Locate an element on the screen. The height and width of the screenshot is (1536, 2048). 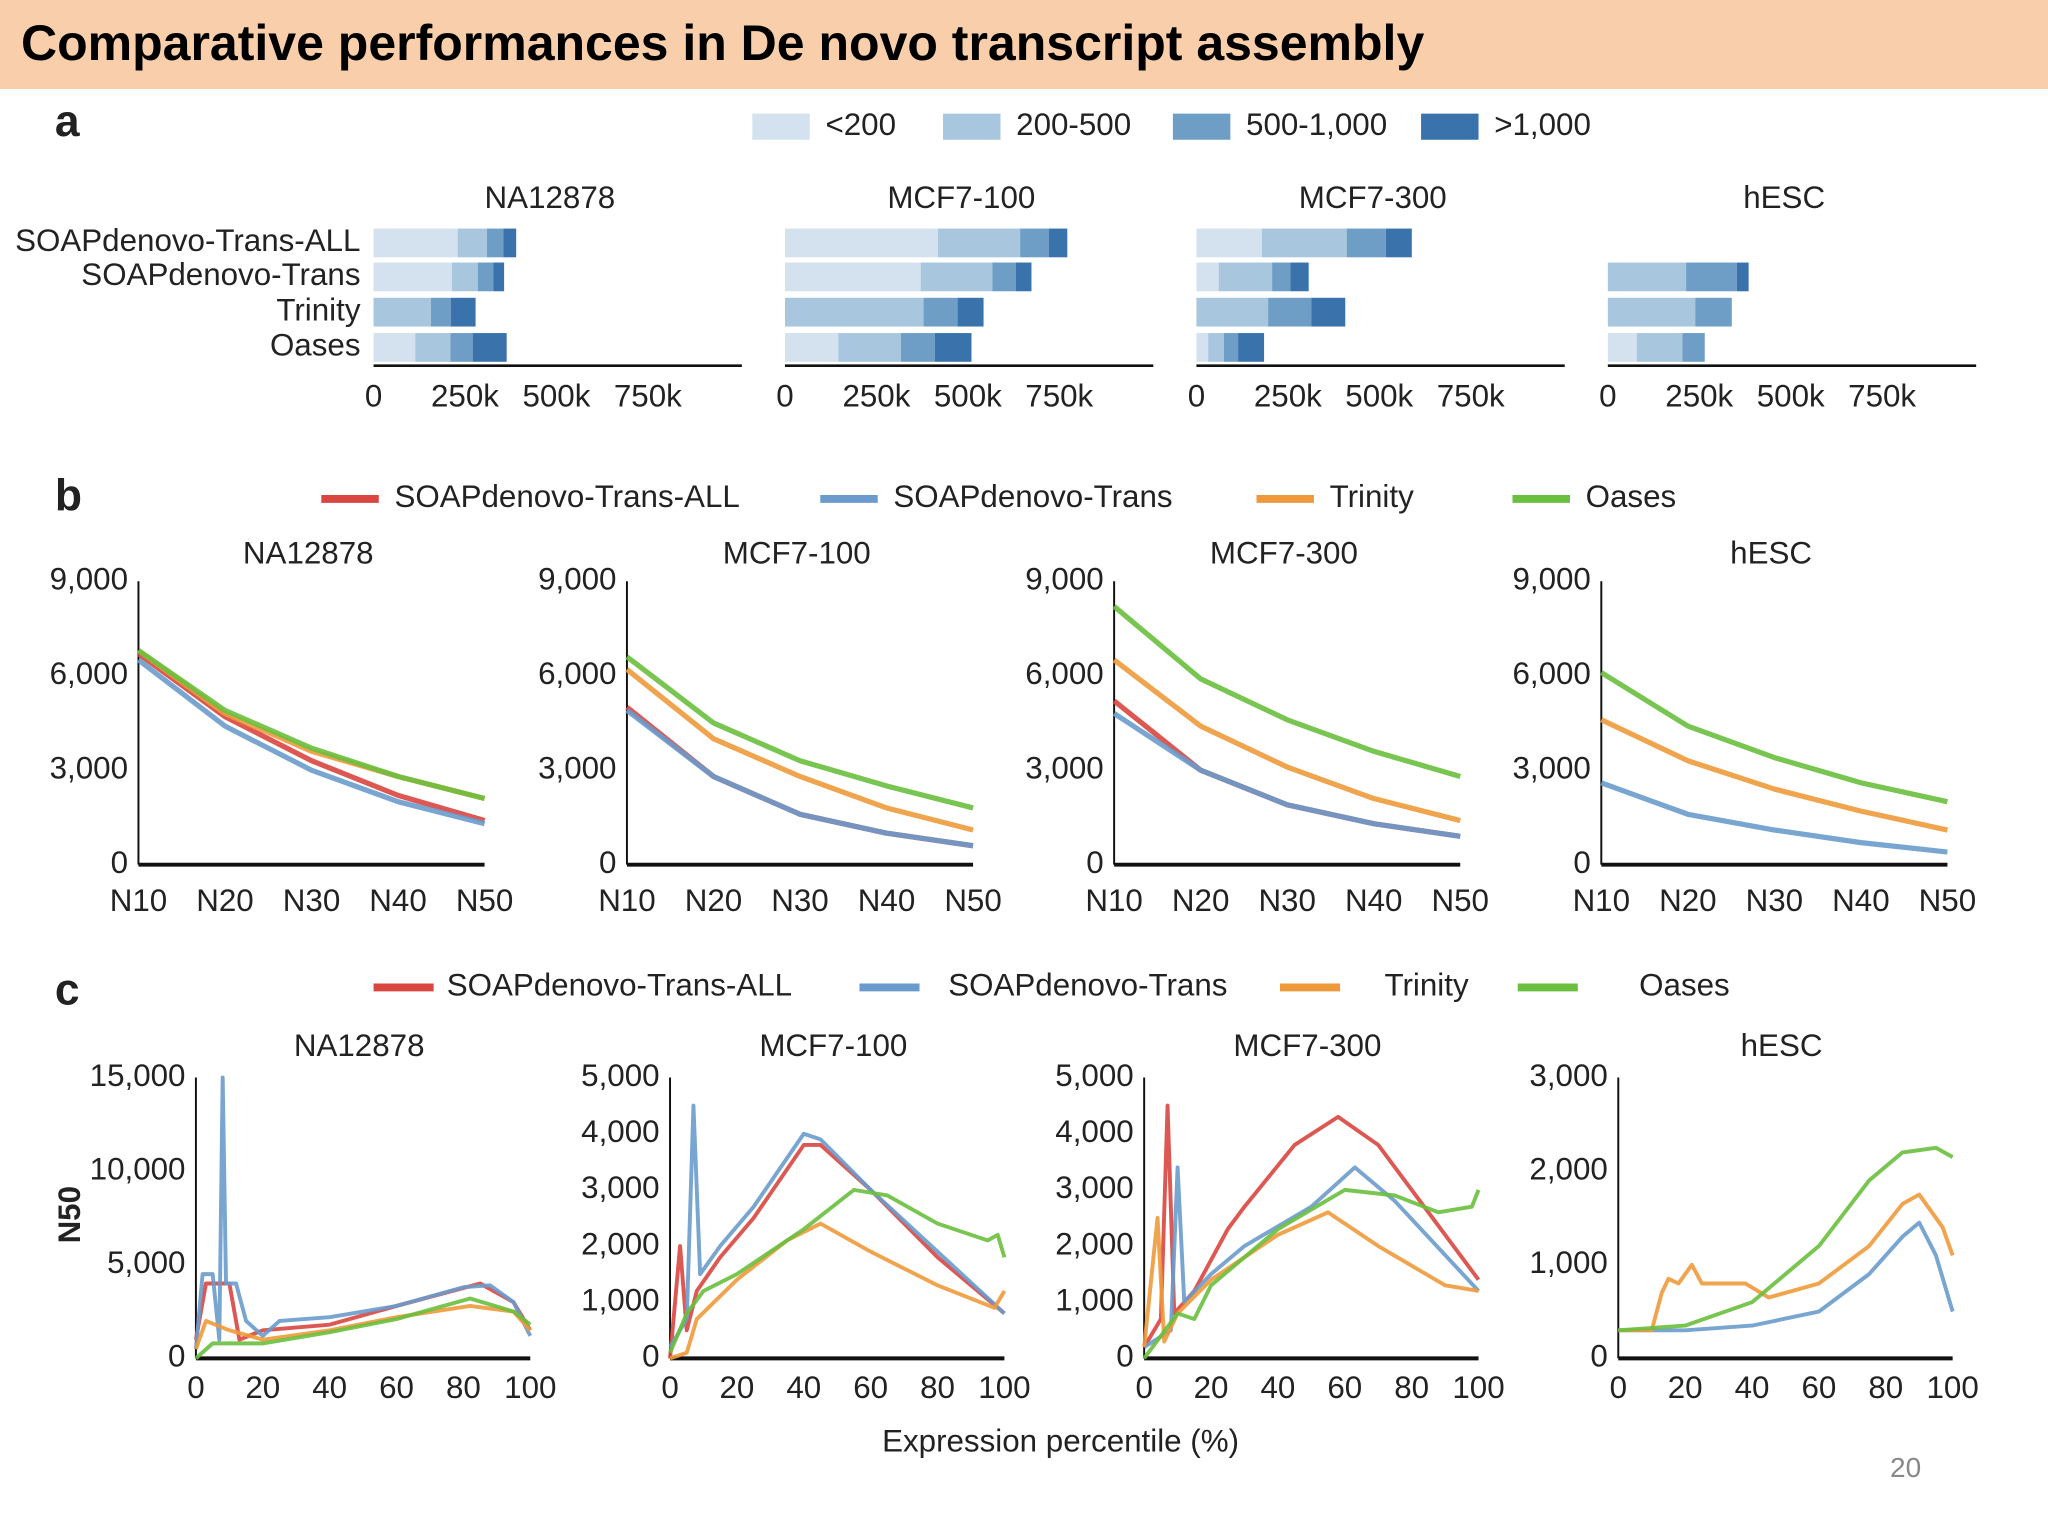
page-number: 20 is located at coordinates (1906, 1467).